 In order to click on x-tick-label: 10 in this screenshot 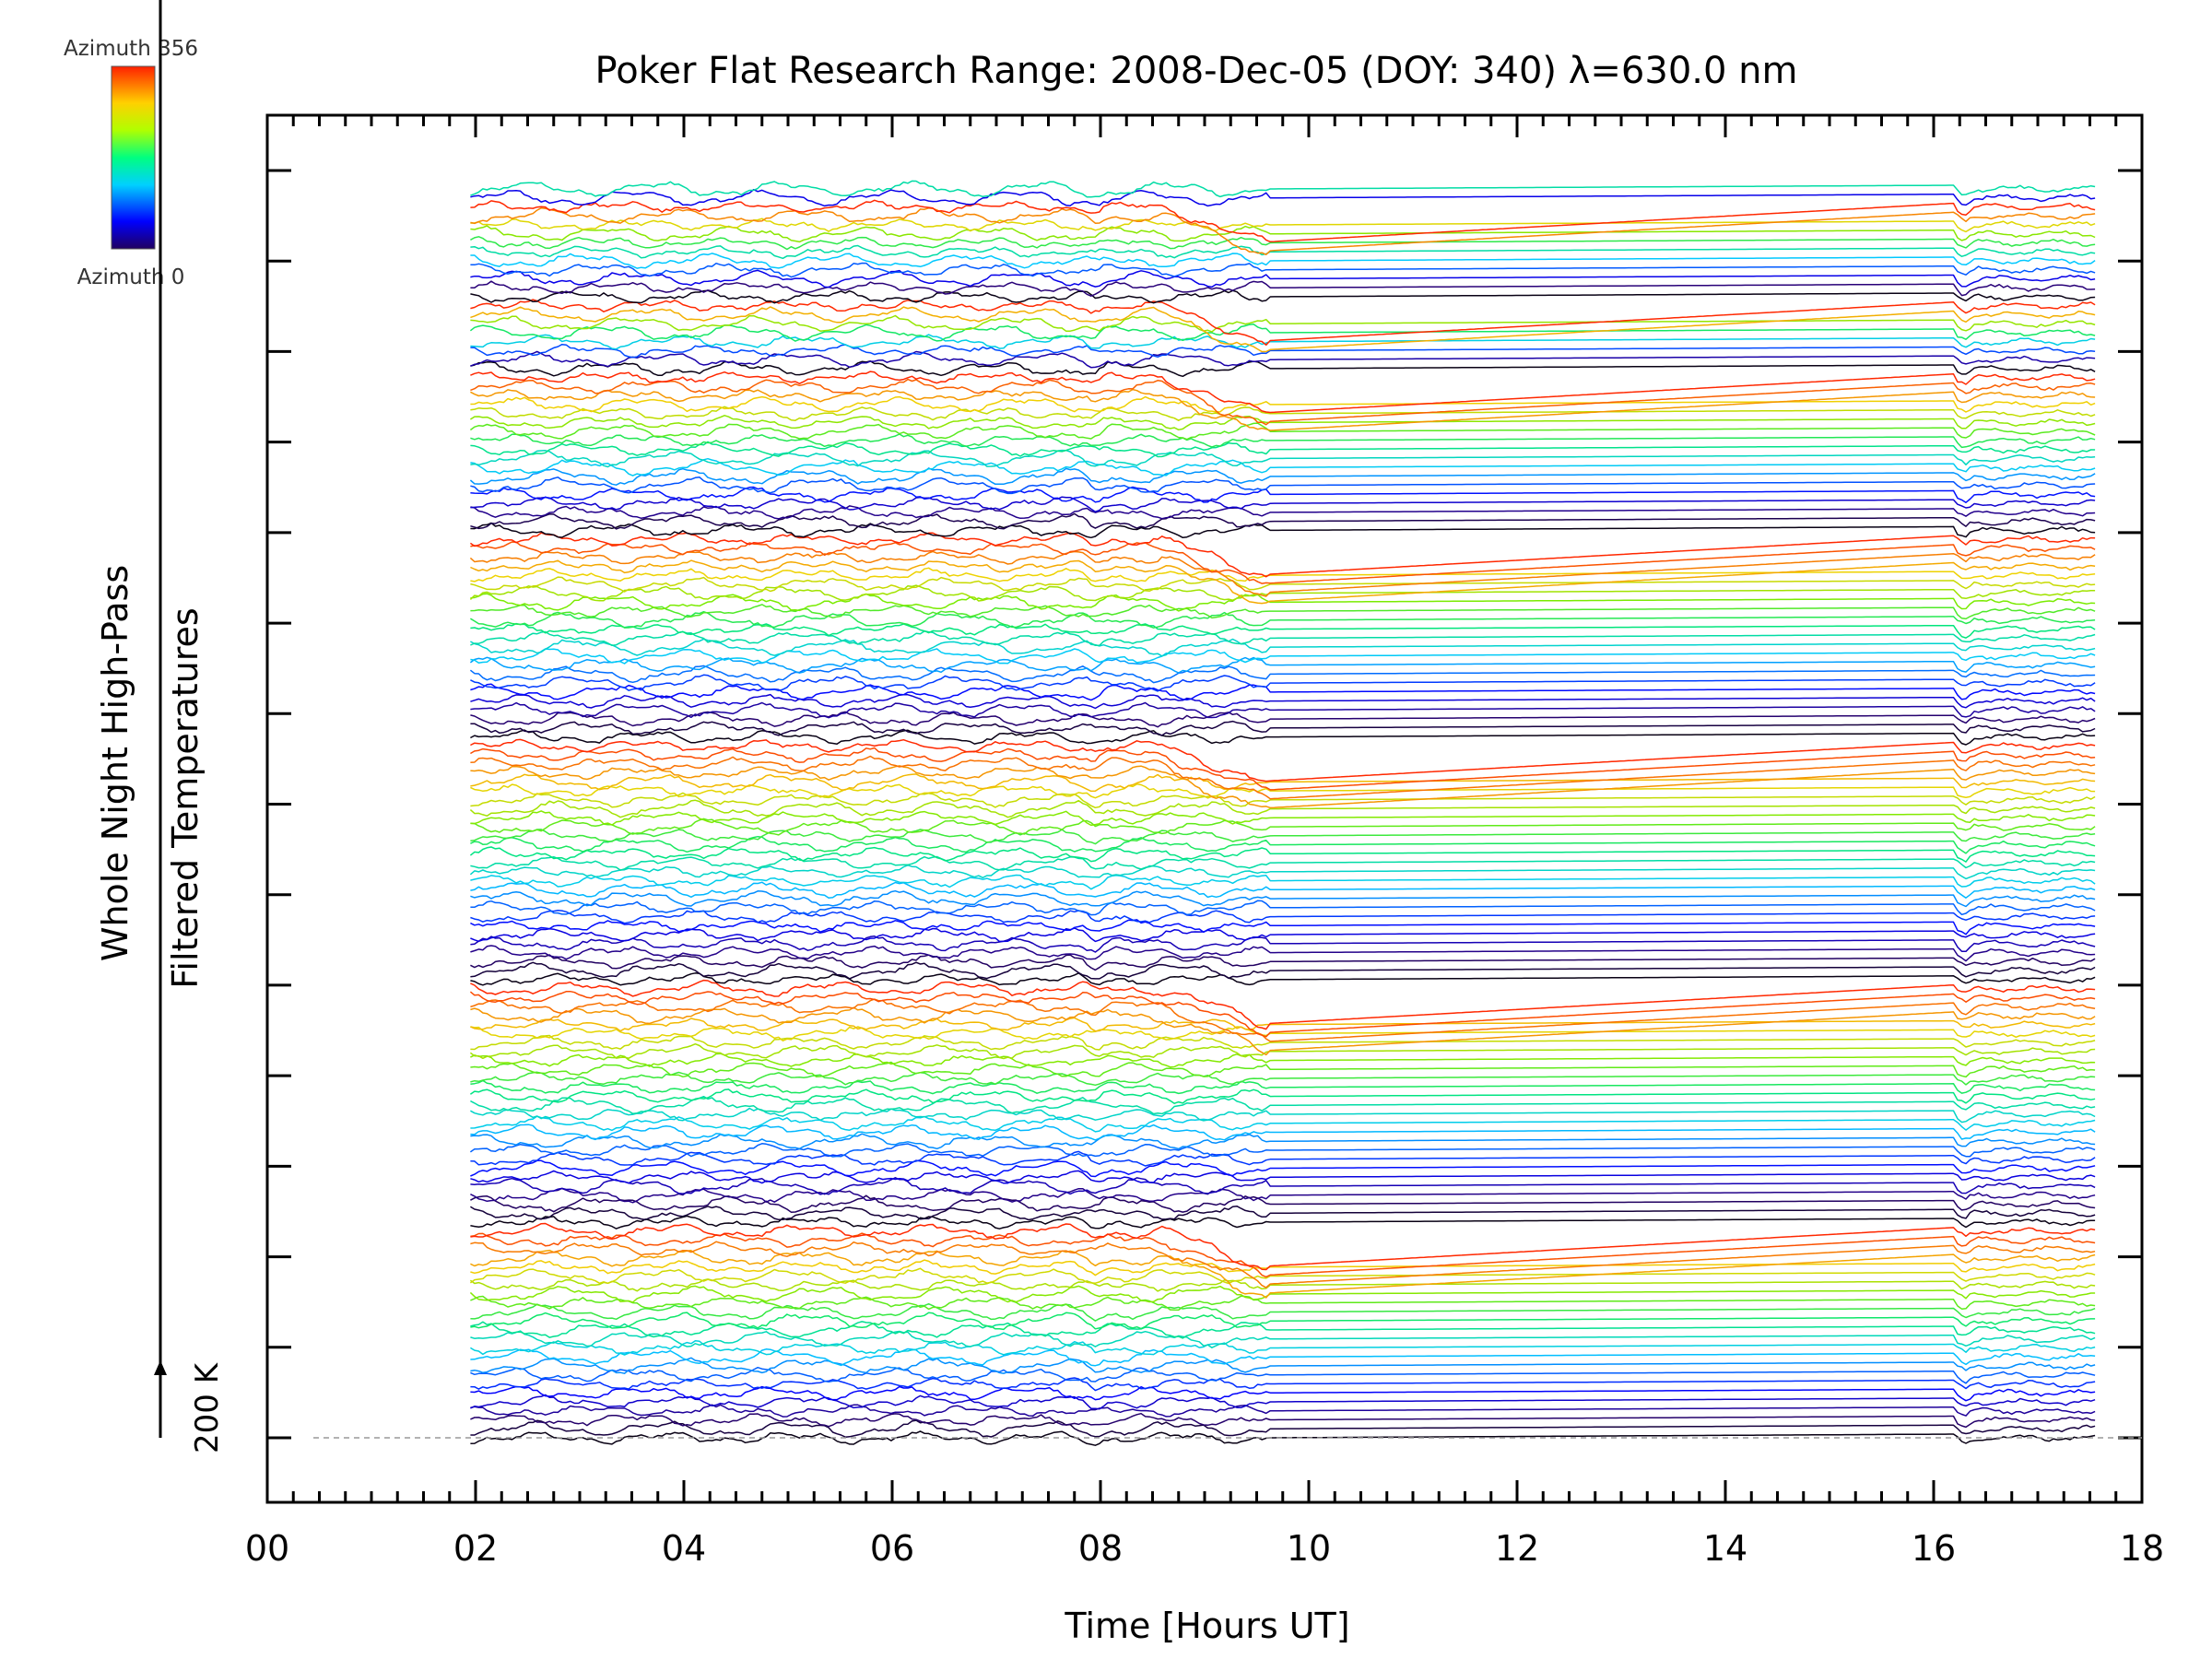, I will do `click(1309, 1548)`.